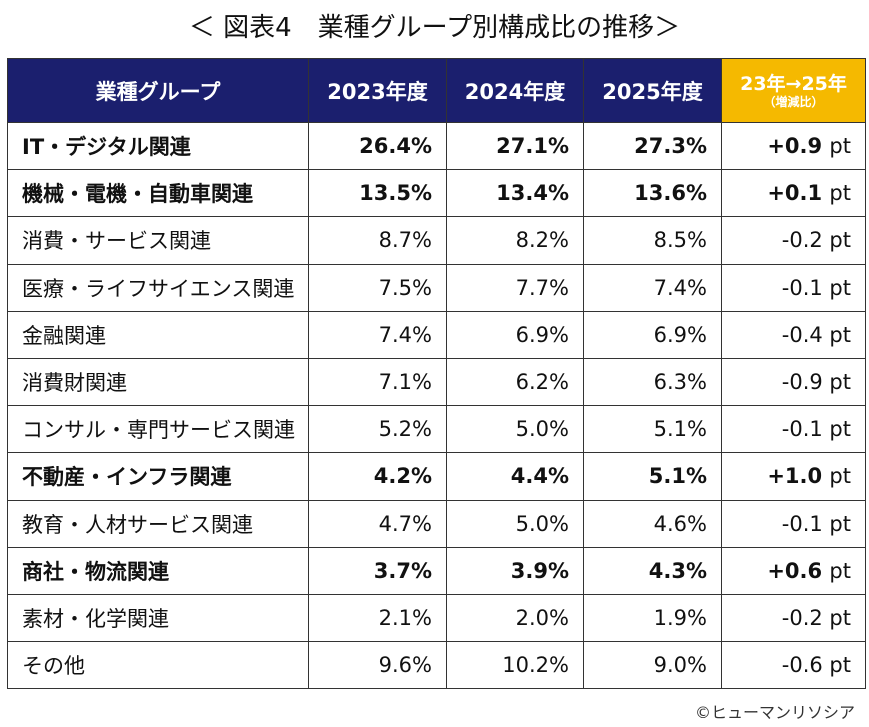  What do you see at coordinates (652, 240) in the screenshot?
I see `row-2025-cell: 8.5%` at bounding box center [652, 240].